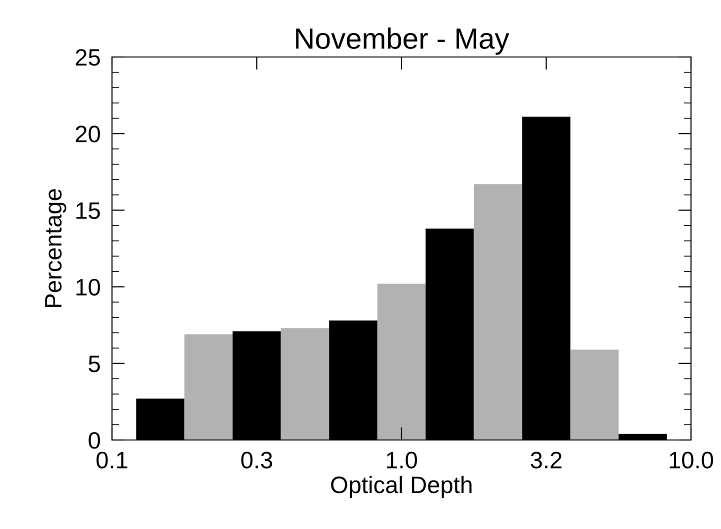 The image size is (721, 529). Describe the element at coordinates (88, 57) in the screenshot. I see `y-tick-label: 25` at that location.